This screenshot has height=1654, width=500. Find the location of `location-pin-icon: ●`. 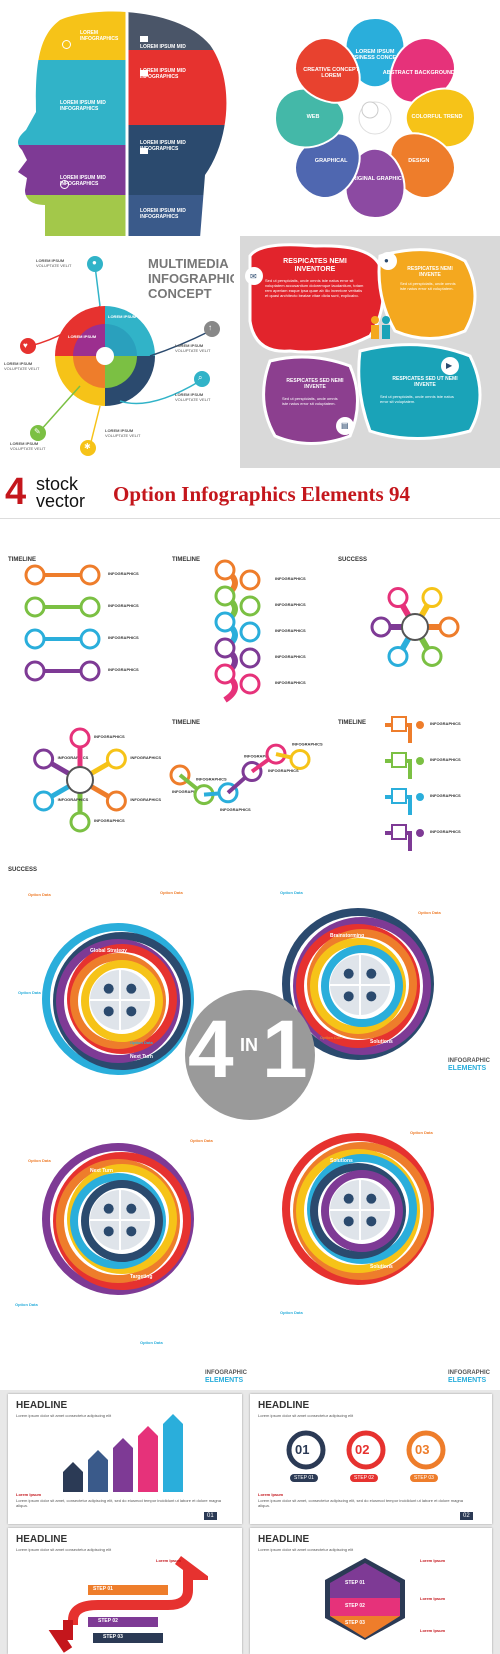

location-pin-icon: ● is located at coordinates (94, 262).